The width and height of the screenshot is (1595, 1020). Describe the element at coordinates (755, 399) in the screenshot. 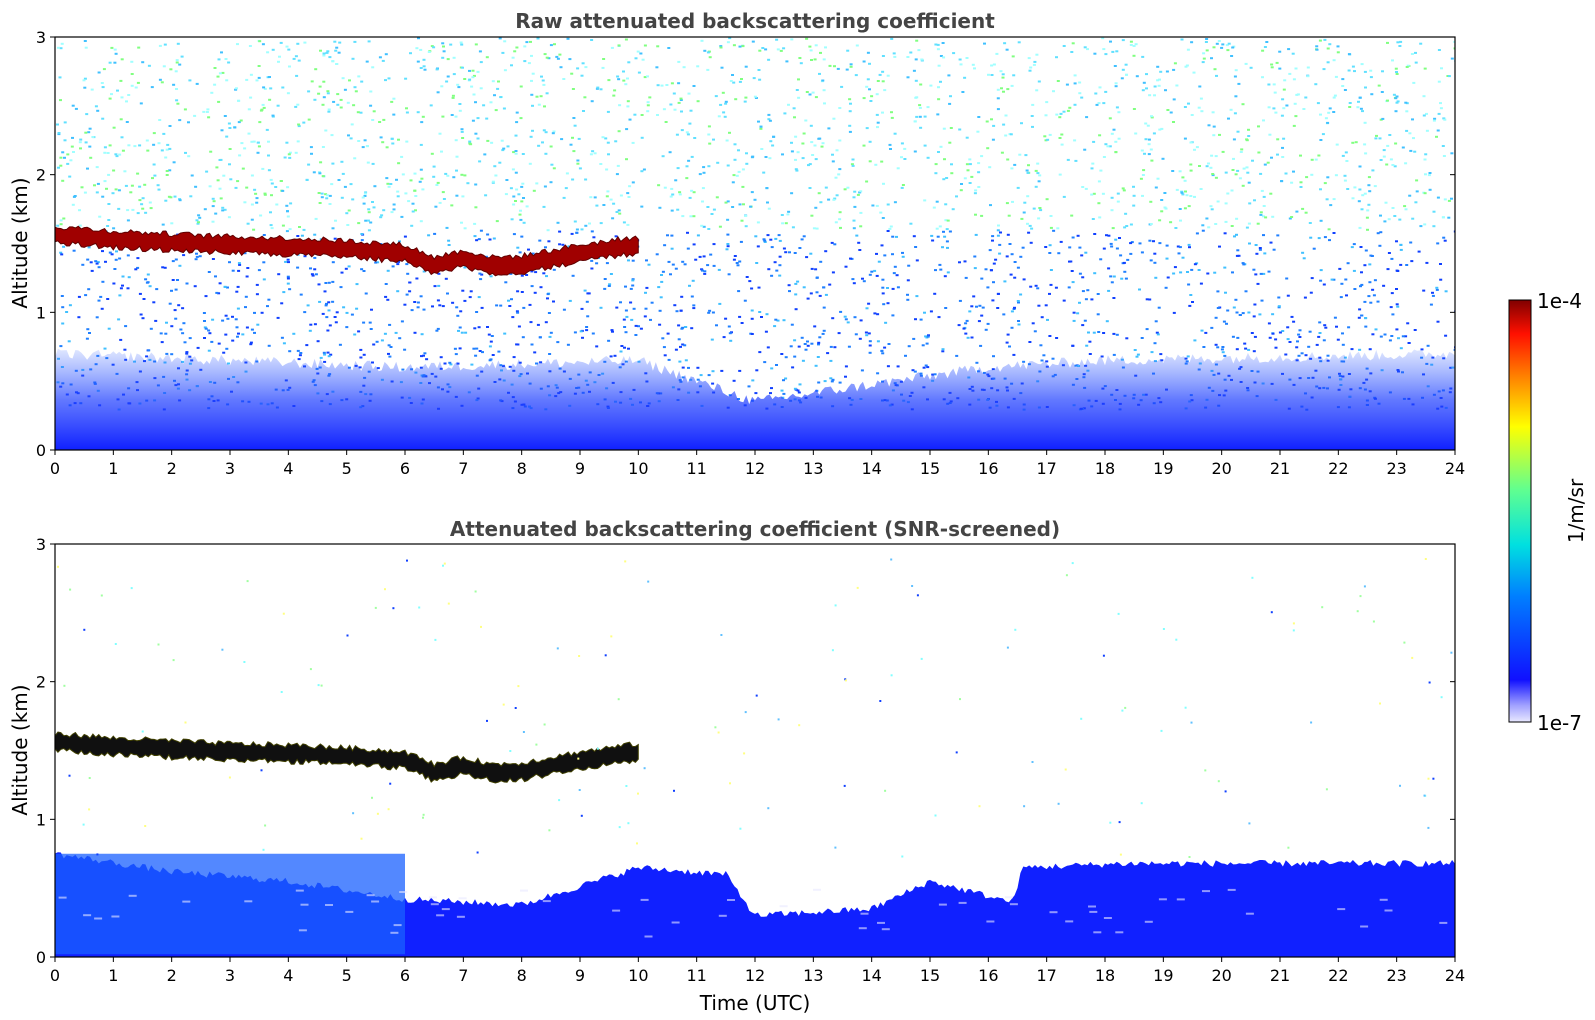

I see `raw-boundary-layer` at that location.